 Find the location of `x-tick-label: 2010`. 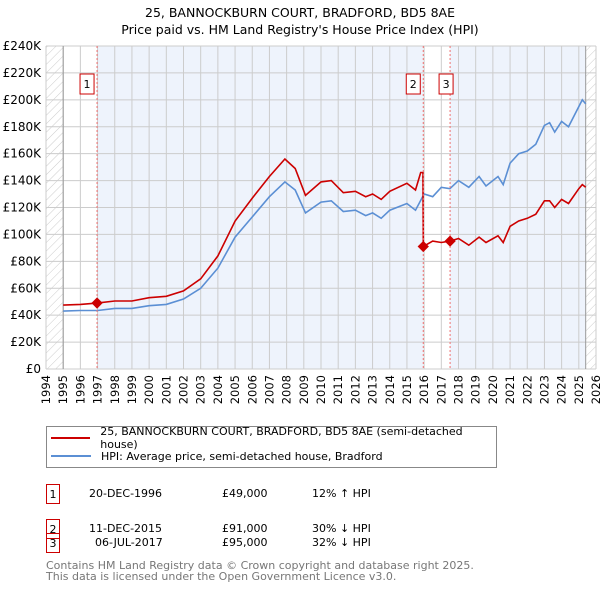

x-tick-label: 2010 is located at coordinates (321, 389).